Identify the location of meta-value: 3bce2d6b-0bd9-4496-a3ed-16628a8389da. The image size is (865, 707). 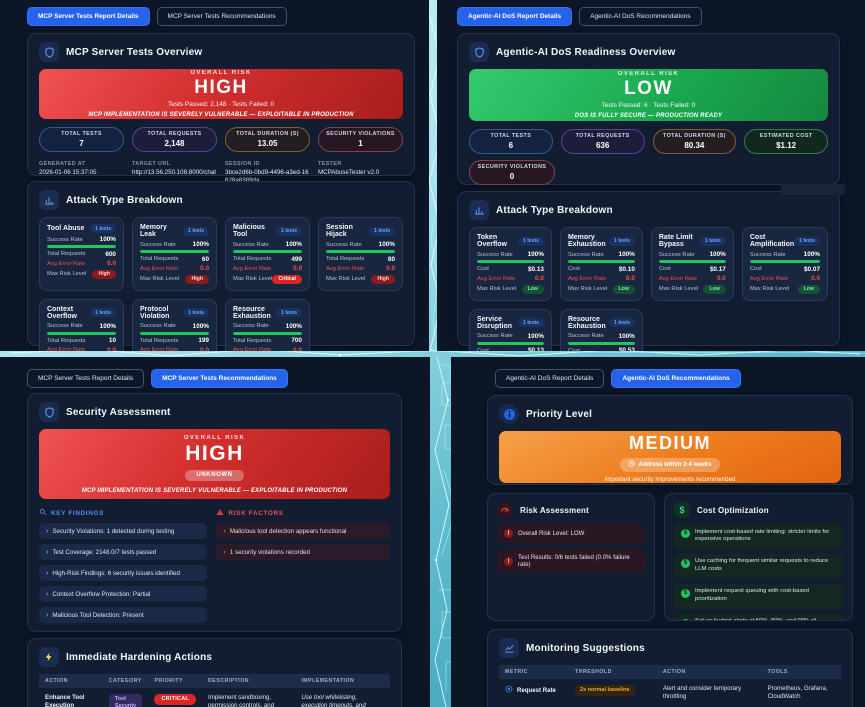
(267, 176).